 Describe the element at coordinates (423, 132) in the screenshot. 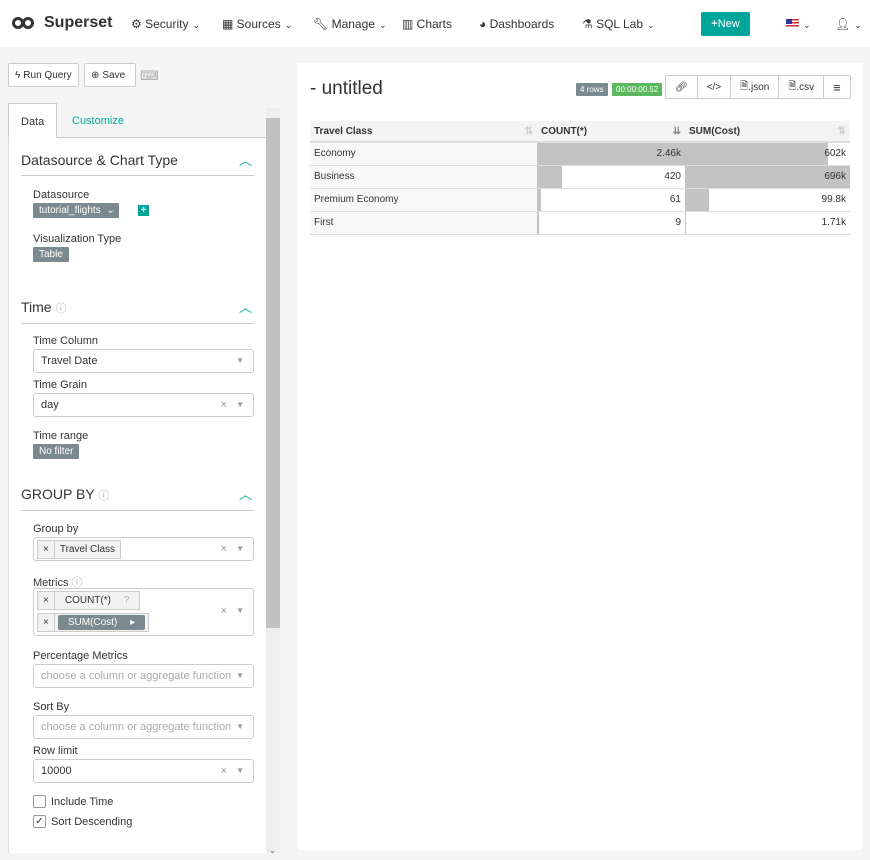

I see `column-header: Travel Class ⇅` at that location.